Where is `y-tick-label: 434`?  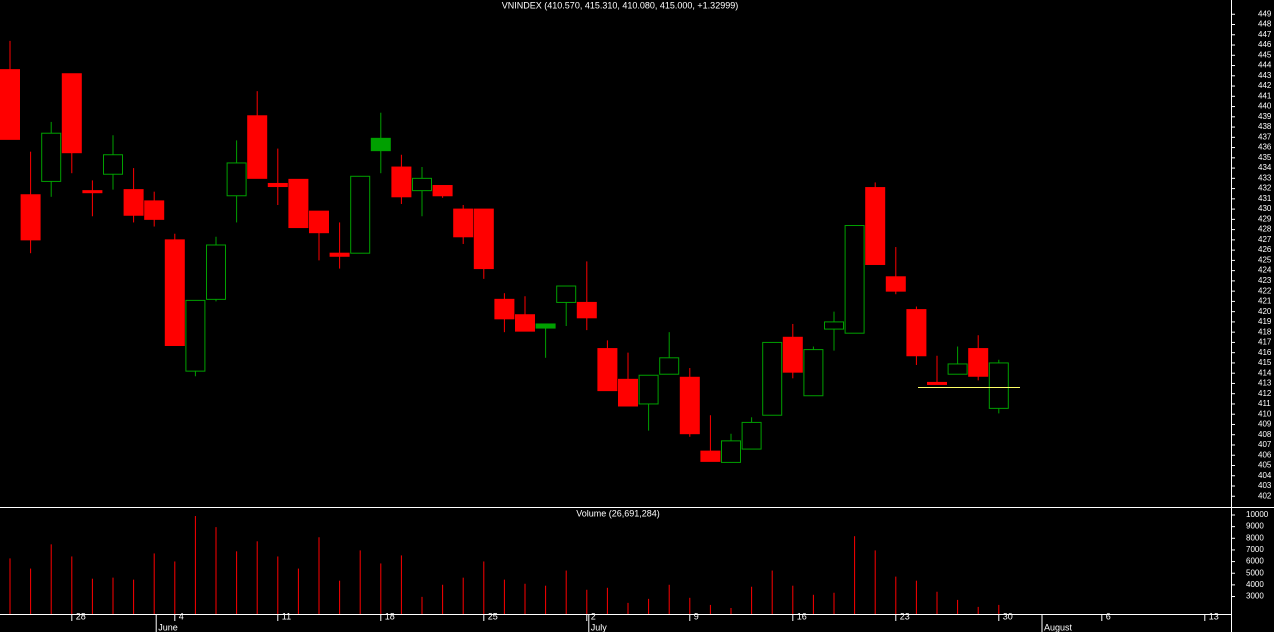
y-tick-label: 434 is located at coordinates (1265, 167).